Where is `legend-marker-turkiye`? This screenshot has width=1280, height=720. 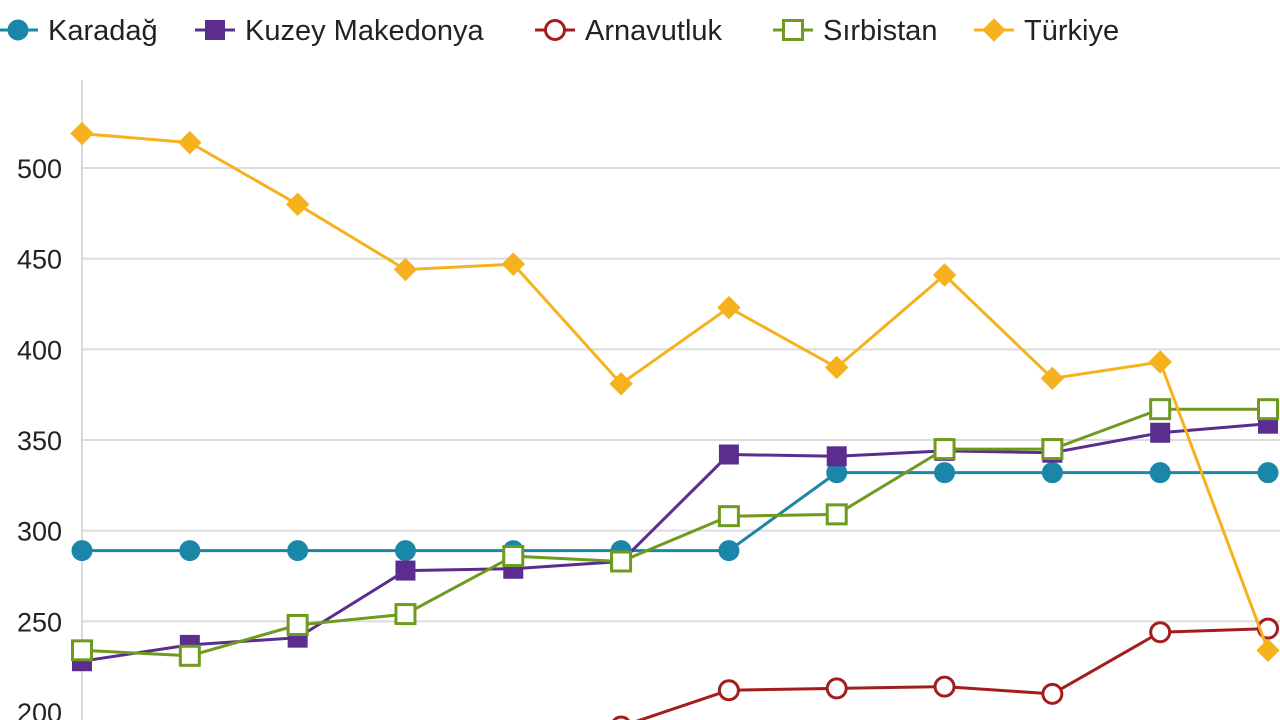 legend-marker-turkiye is located at coordinates (994, 30).